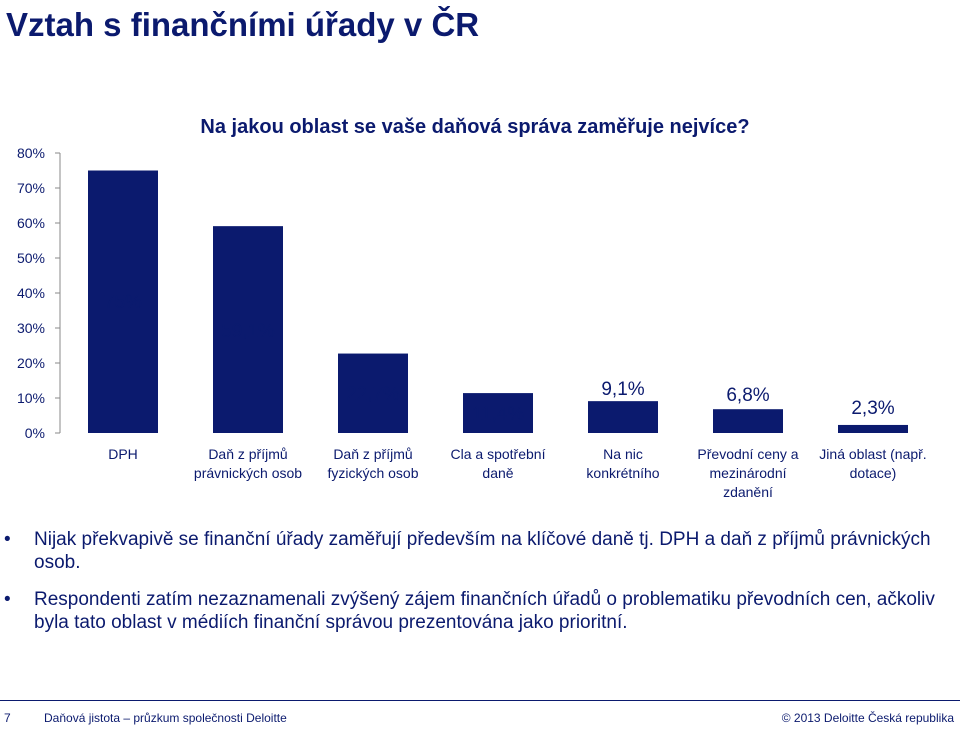 The height and width of the screenshot is (730, 960). I want to click on y-tick-label: 0%, so click(35, 433).